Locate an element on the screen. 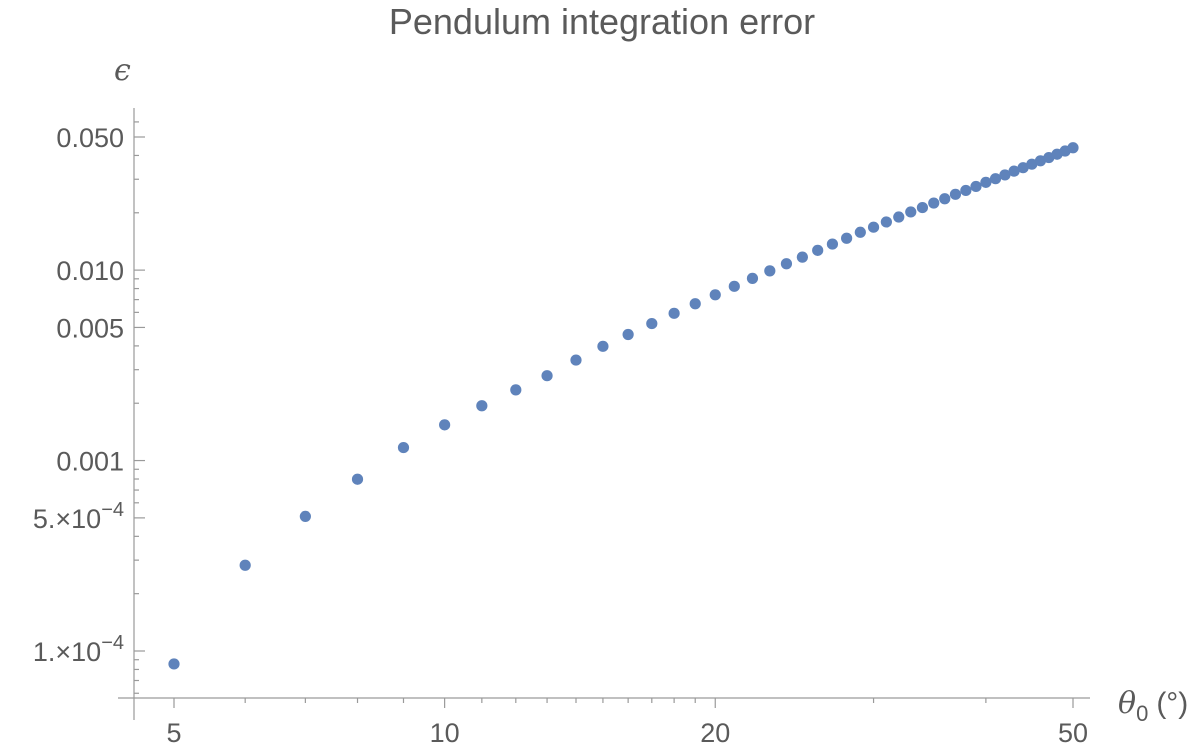 Image resolution: width=1200 pixels, height=747 pixels. y-axis-label: ϵ is located at coordinates (122, 70).